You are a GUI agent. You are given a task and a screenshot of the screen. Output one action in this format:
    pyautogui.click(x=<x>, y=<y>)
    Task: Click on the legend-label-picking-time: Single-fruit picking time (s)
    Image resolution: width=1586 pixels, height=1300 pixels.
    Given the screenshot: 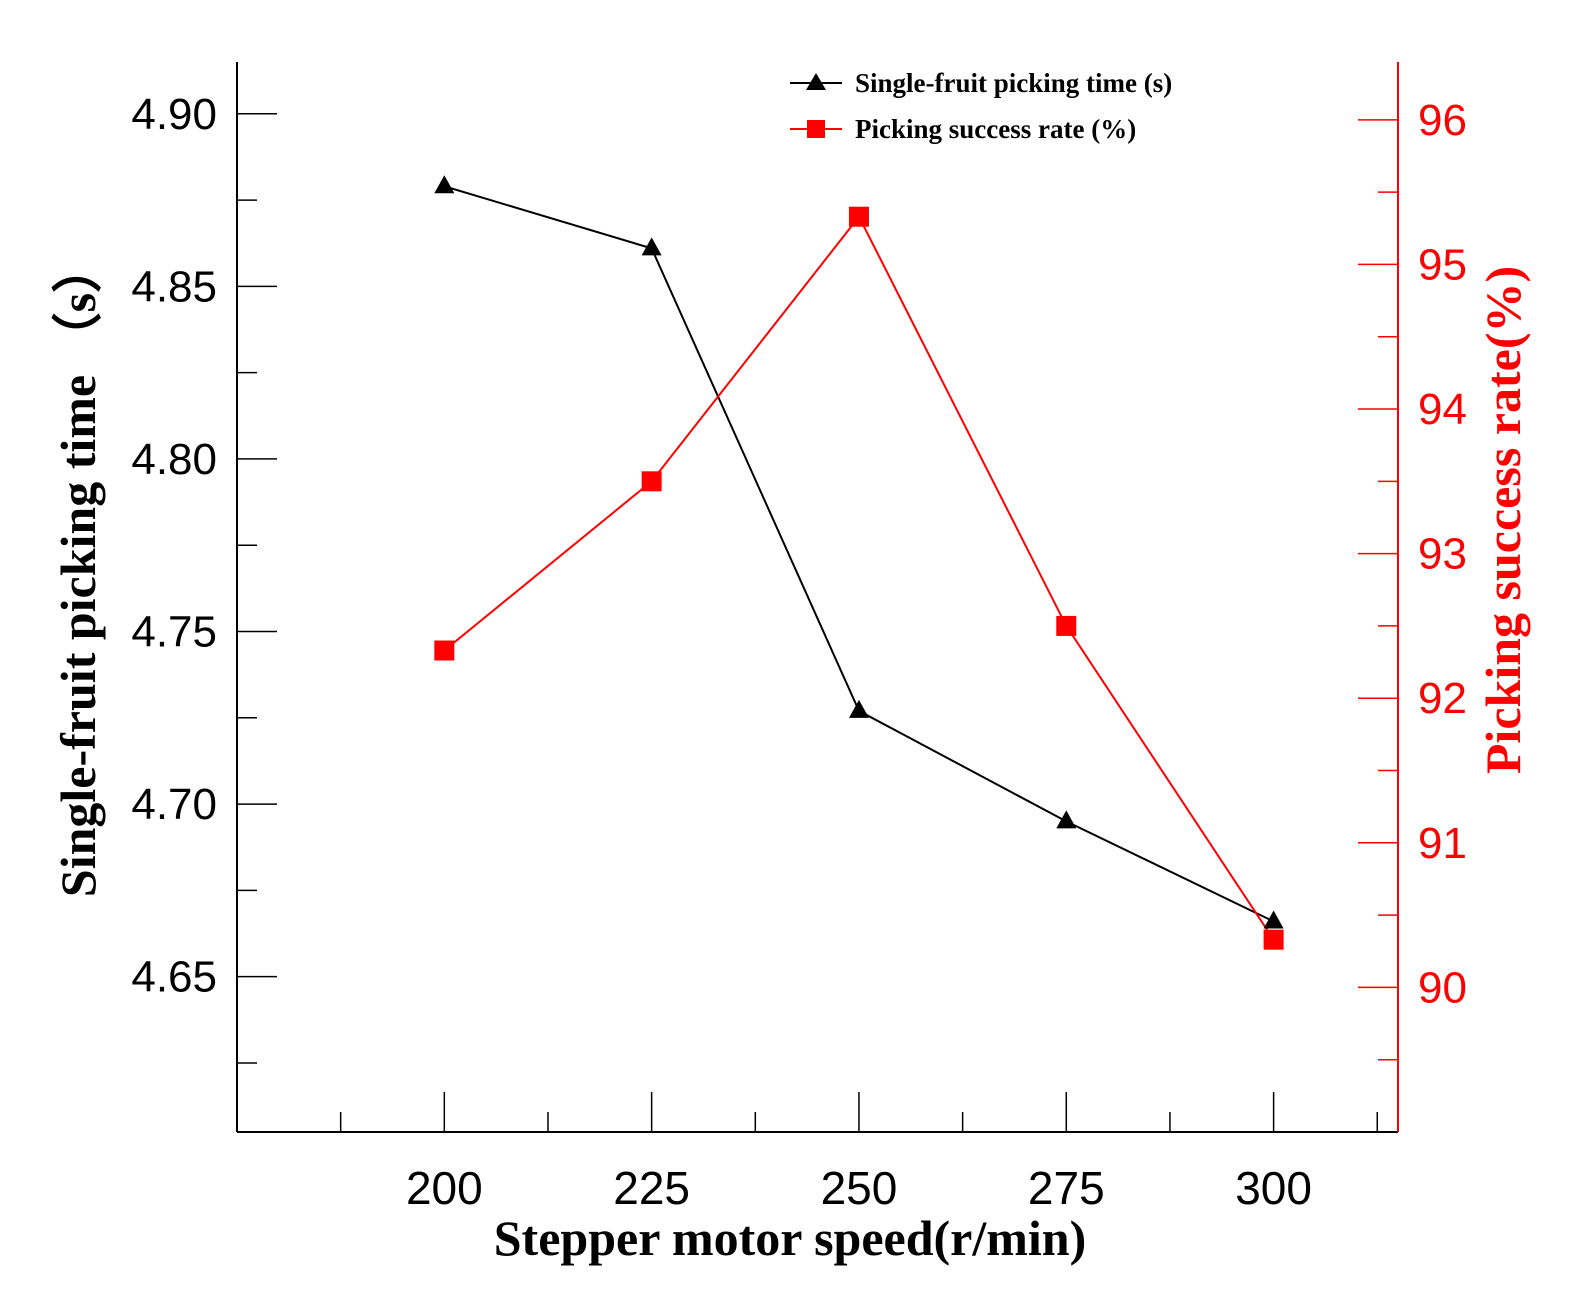 What is the action you would take?
    pyautogui.click(x=1013, y=83)
    